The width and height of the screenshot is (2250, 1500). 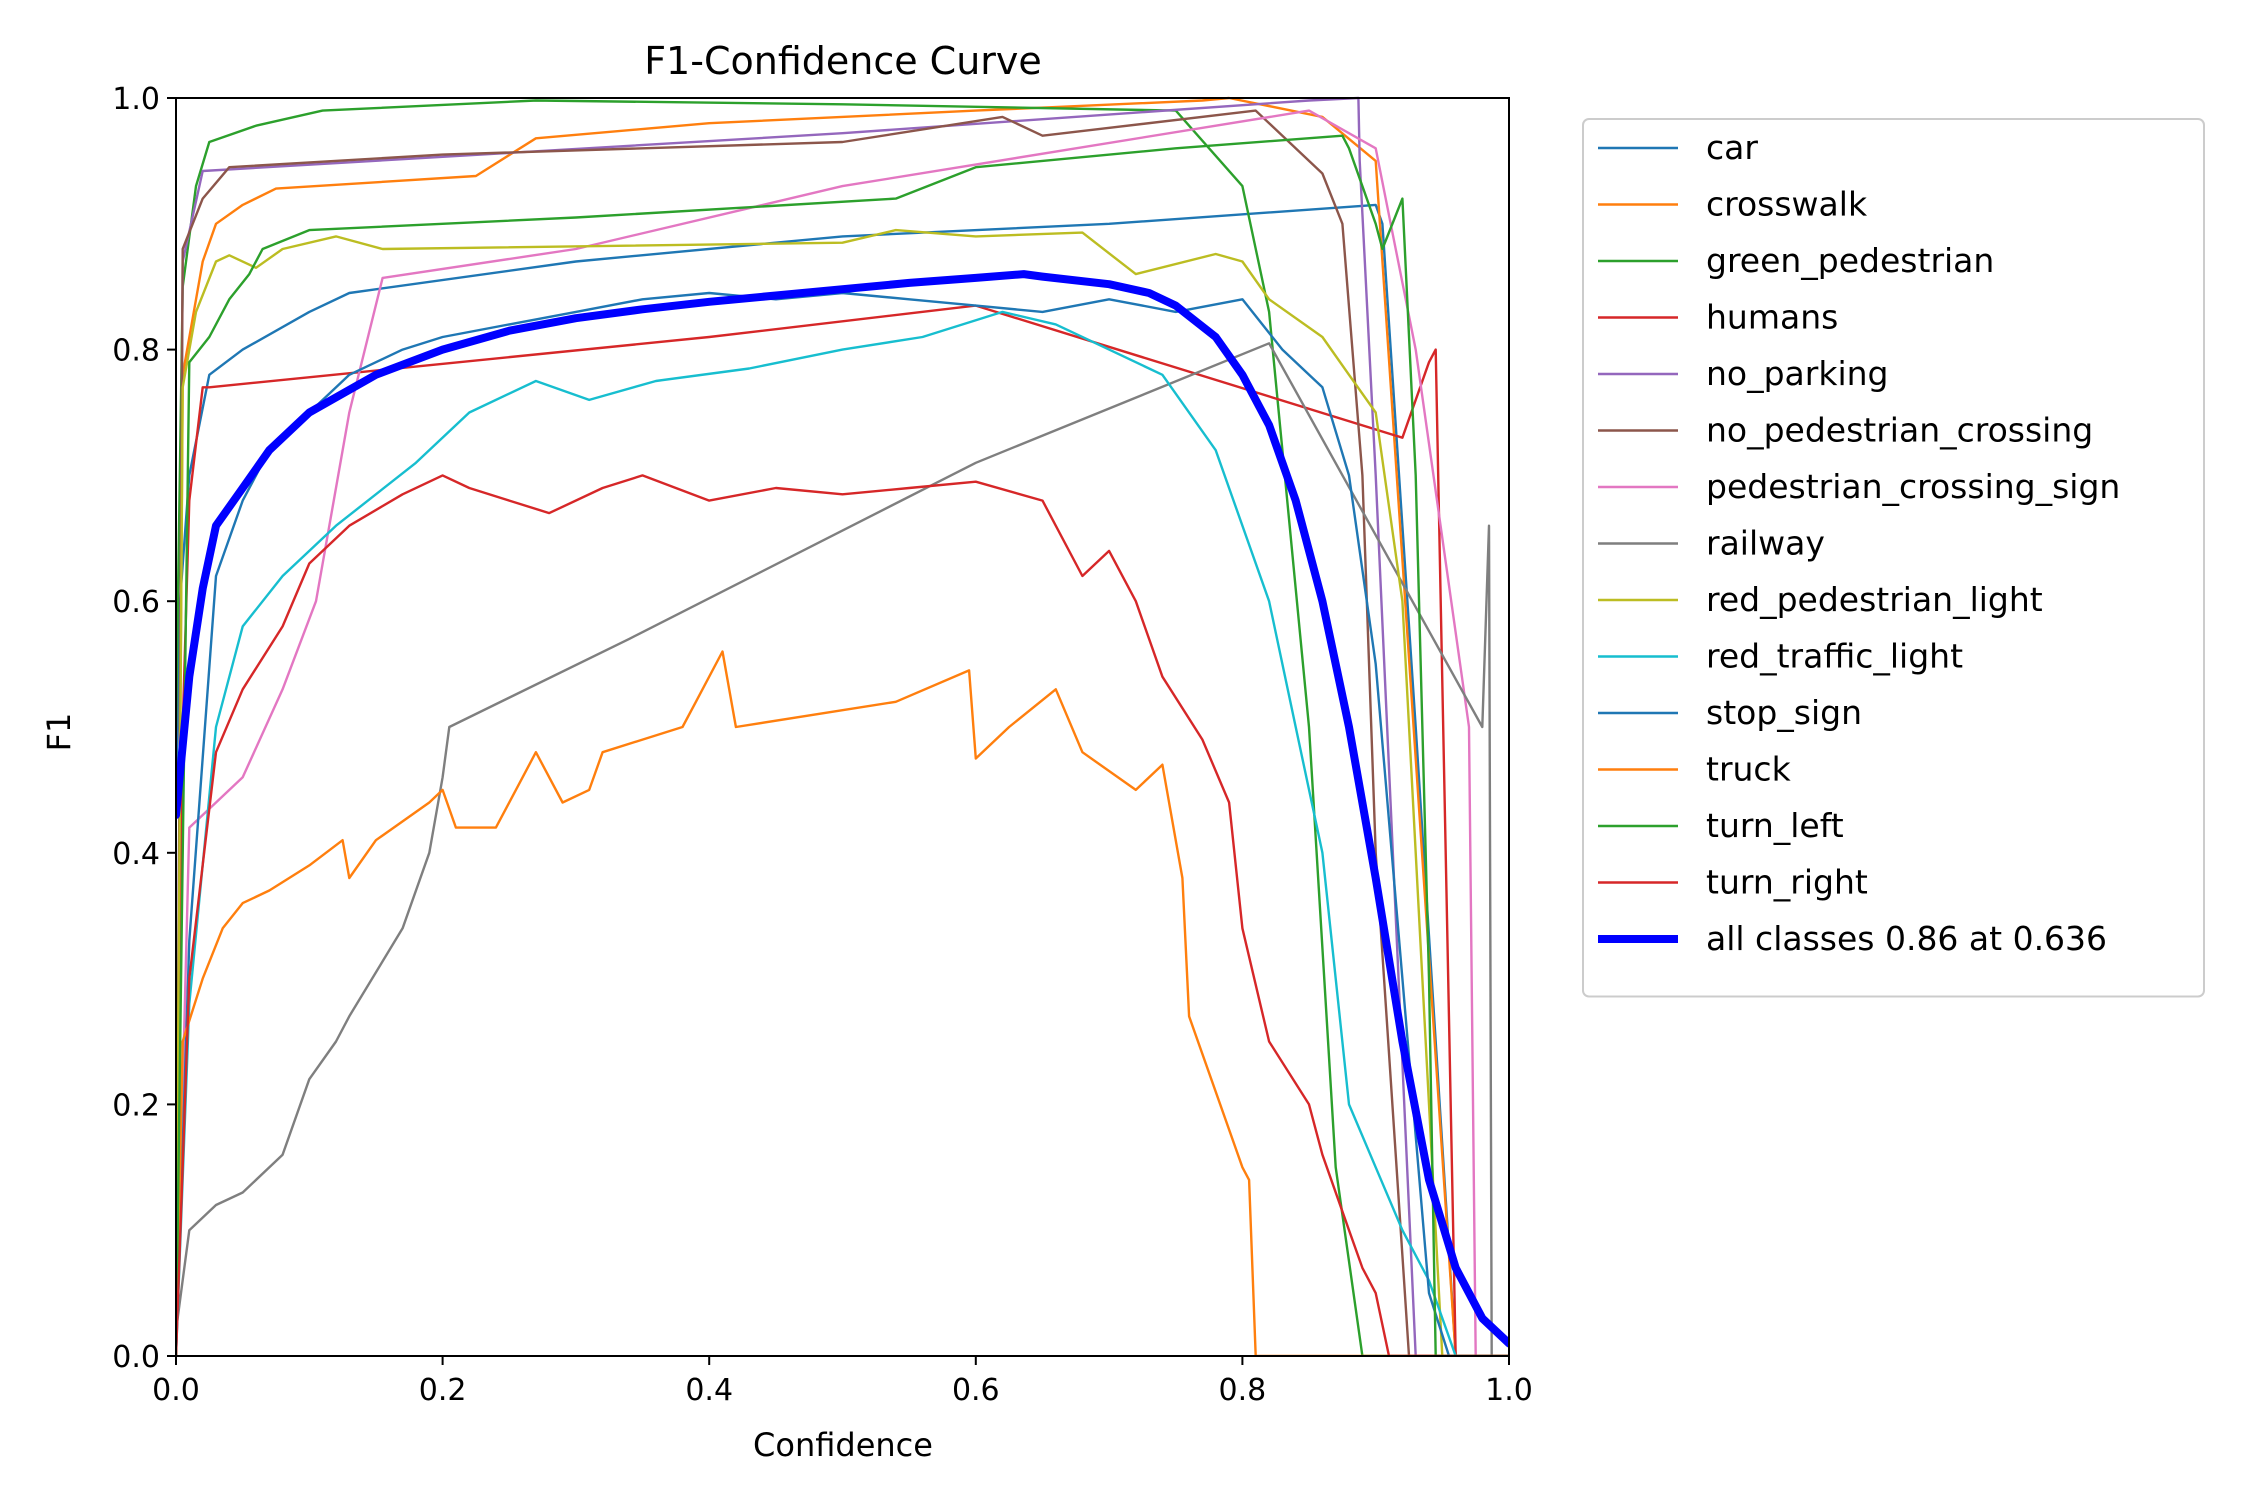 I want to click on legend-label-green-pedestrian: green_pedestrian, so click(x=1850, y=260).